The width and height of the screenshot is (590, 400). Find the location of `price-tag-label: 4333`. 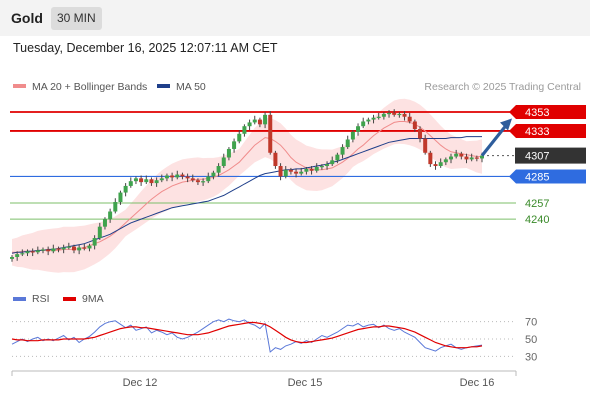

price-tag-label: 4333 is located at coordinates (537, 132).